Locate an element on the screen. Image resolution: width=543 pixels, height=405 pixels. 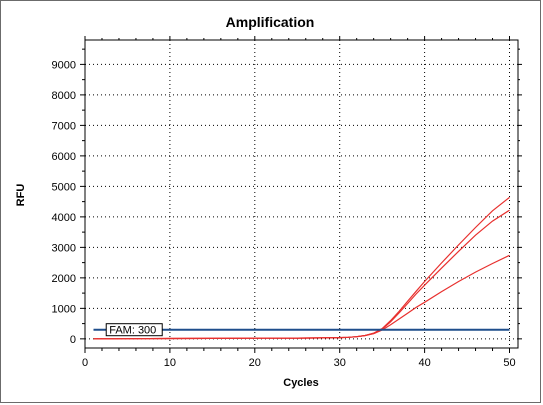
x-axis-label: Cycles is located at coordinates (300, 383).